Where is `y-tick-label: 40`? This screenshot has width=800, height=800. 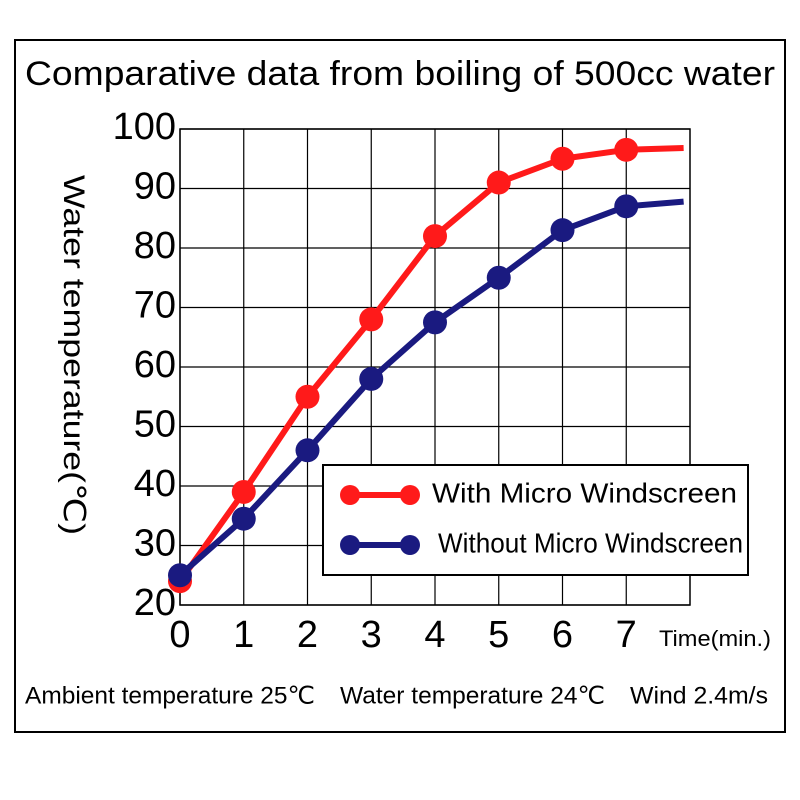 y-tick-label: 40 is located at coordinates (155, 484).